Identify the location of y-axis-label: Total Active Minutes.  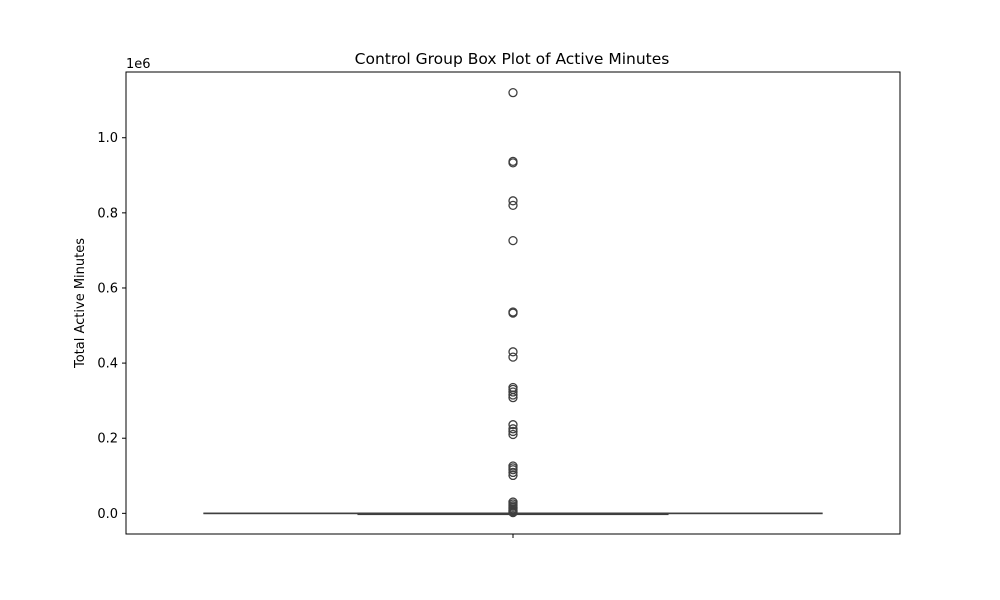
(80, 303).